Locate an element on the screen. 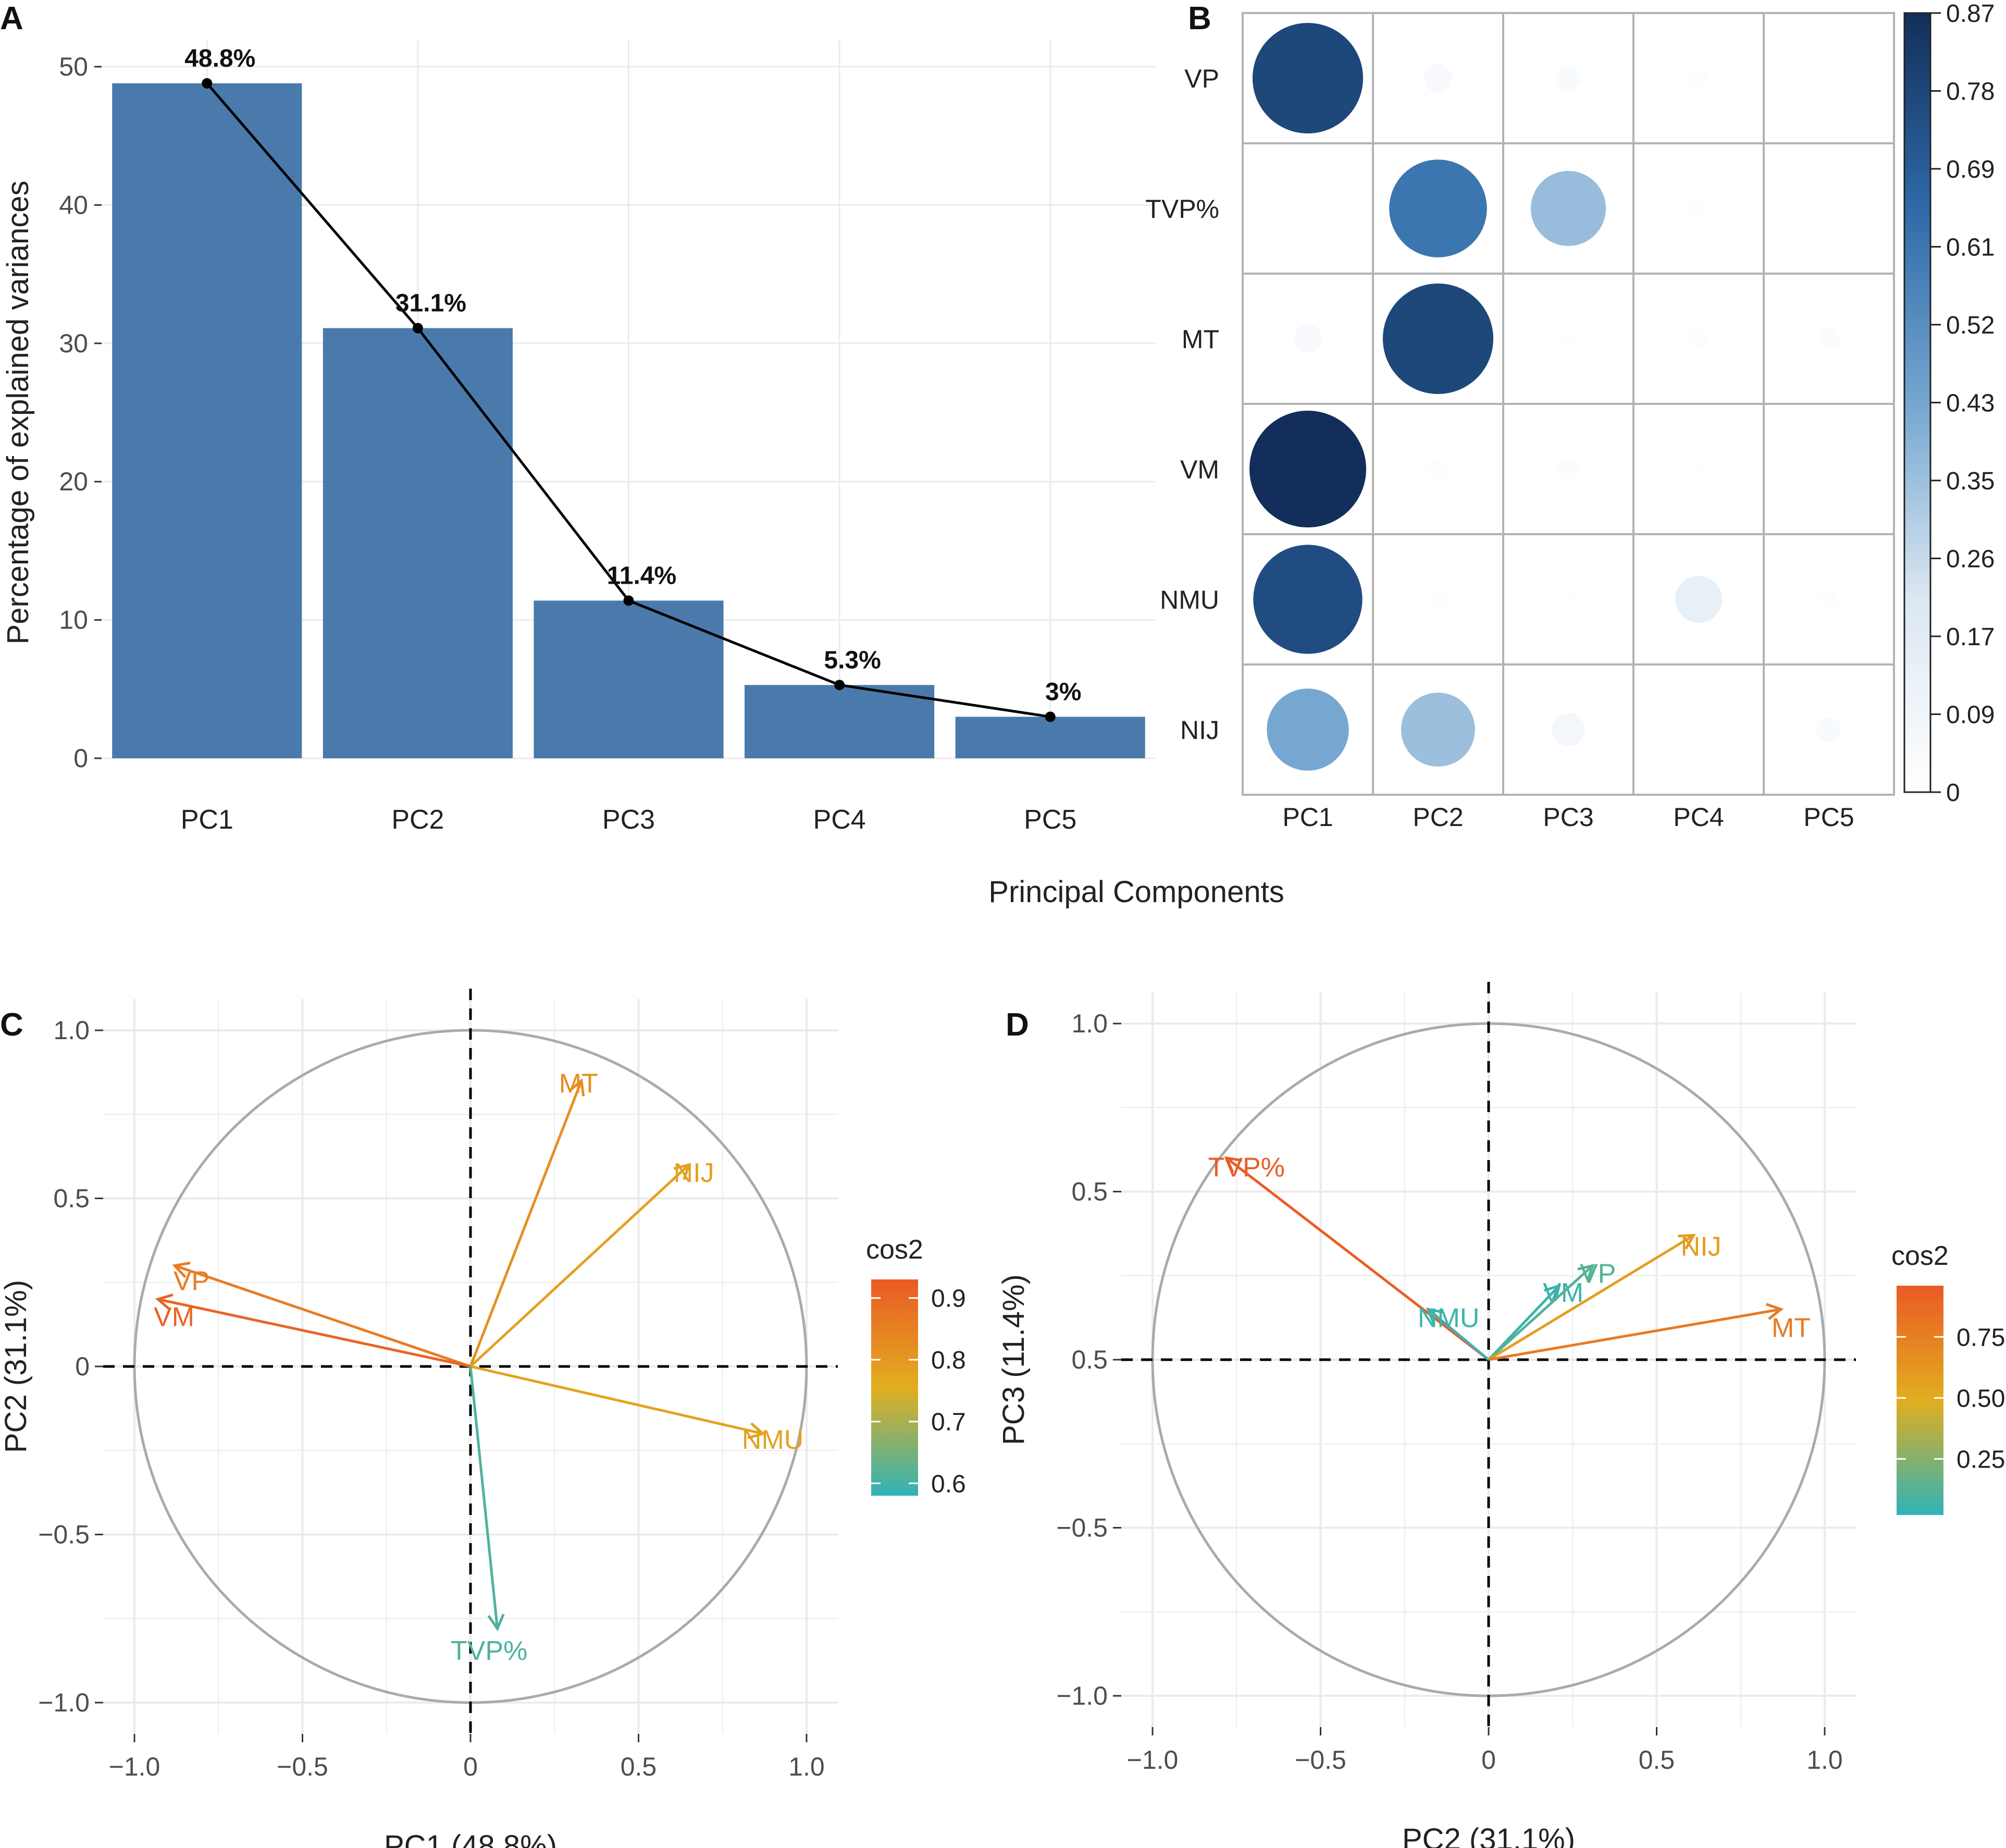  heatmap-cell-vm-pc4 is located at coordinates (1699, 469).